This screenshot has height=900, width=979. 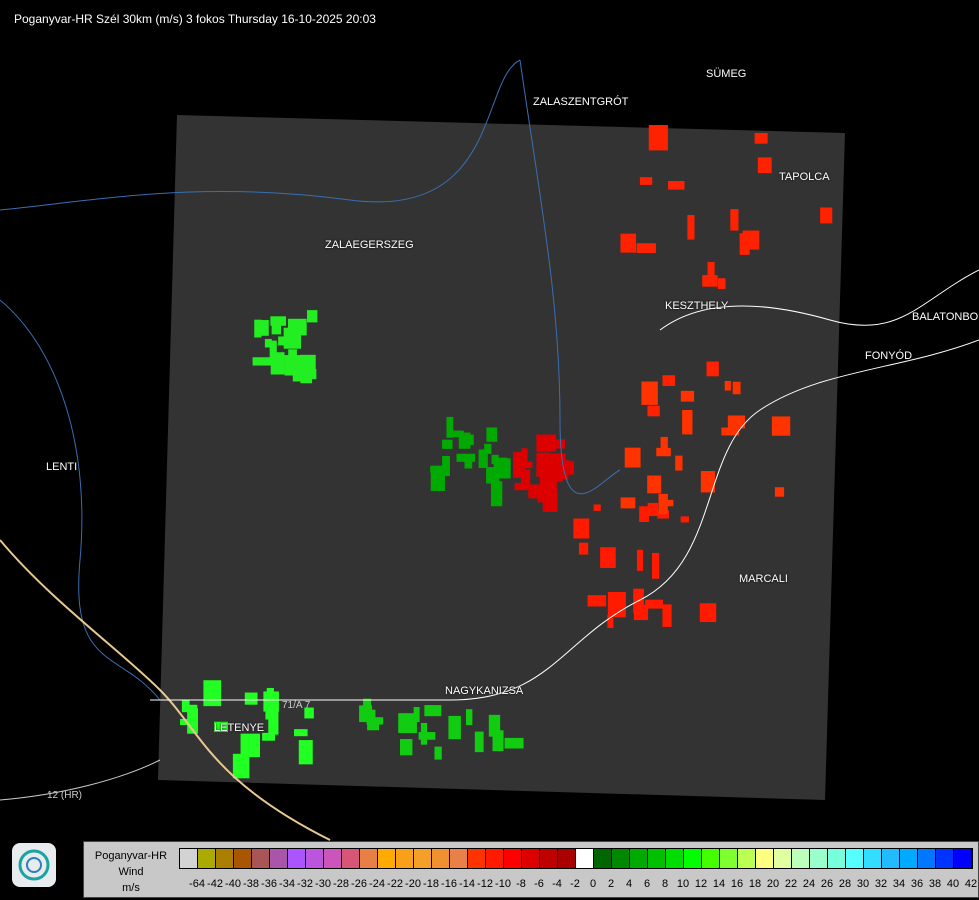 What do you see at coordinates (395, 884) in the screenshot?
I see `legend-label: -22` at bounding box center [395, 884].